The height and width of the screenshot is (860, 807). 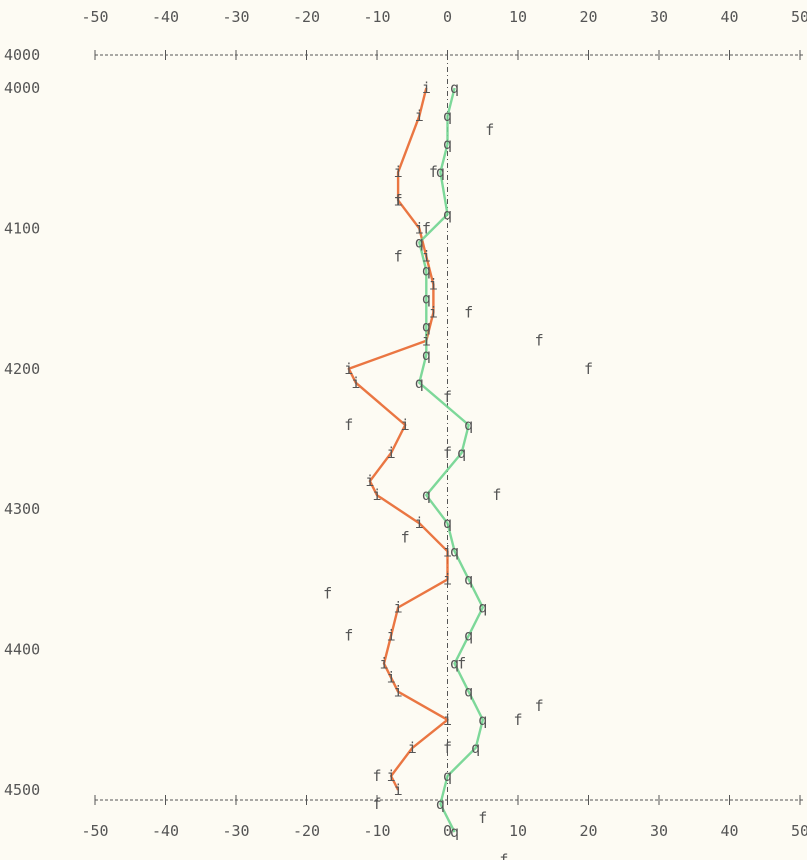 I want to click on bottom-x-axis: -50 -40 -30 -20 -10 0 10 20 30 40 50, so click(x=444, y=817).